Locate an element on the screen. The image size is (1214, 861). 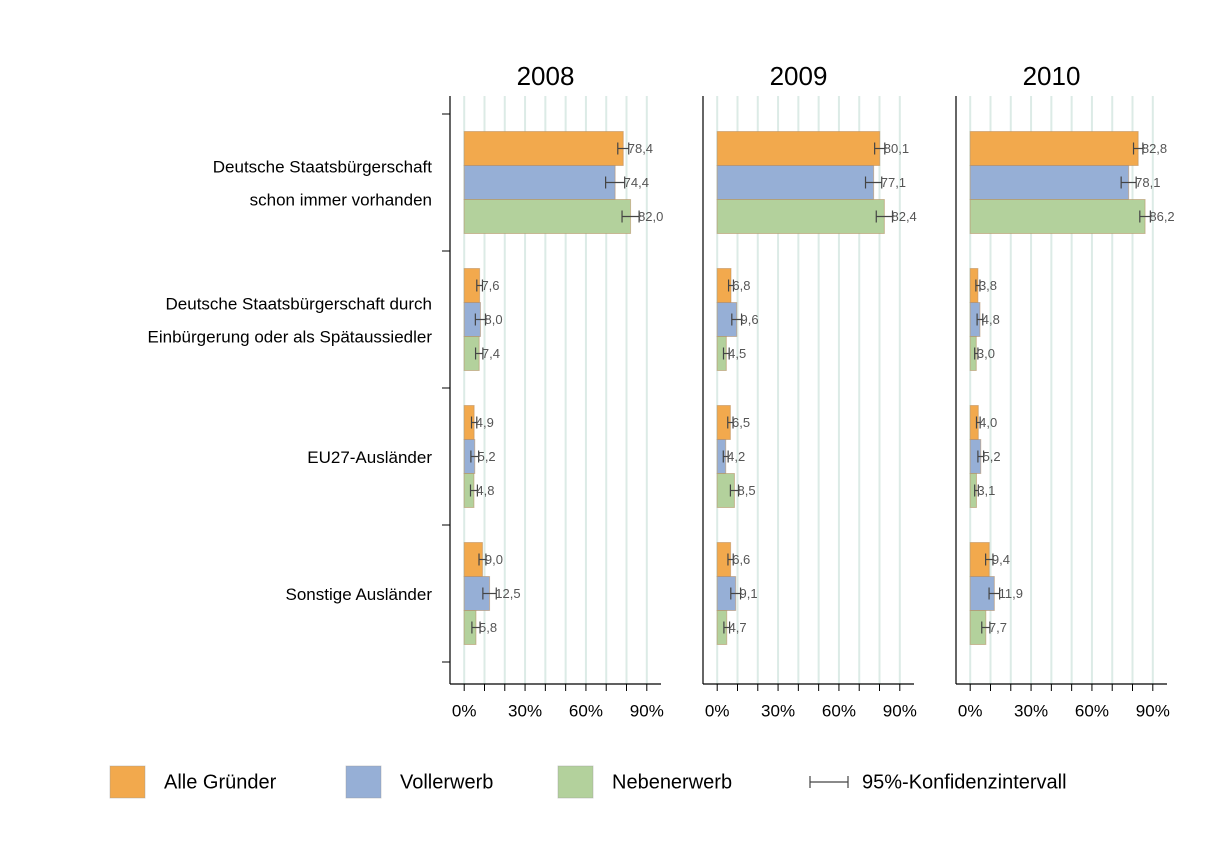
value-label: 4,2 is located at coordinates (736, 456).